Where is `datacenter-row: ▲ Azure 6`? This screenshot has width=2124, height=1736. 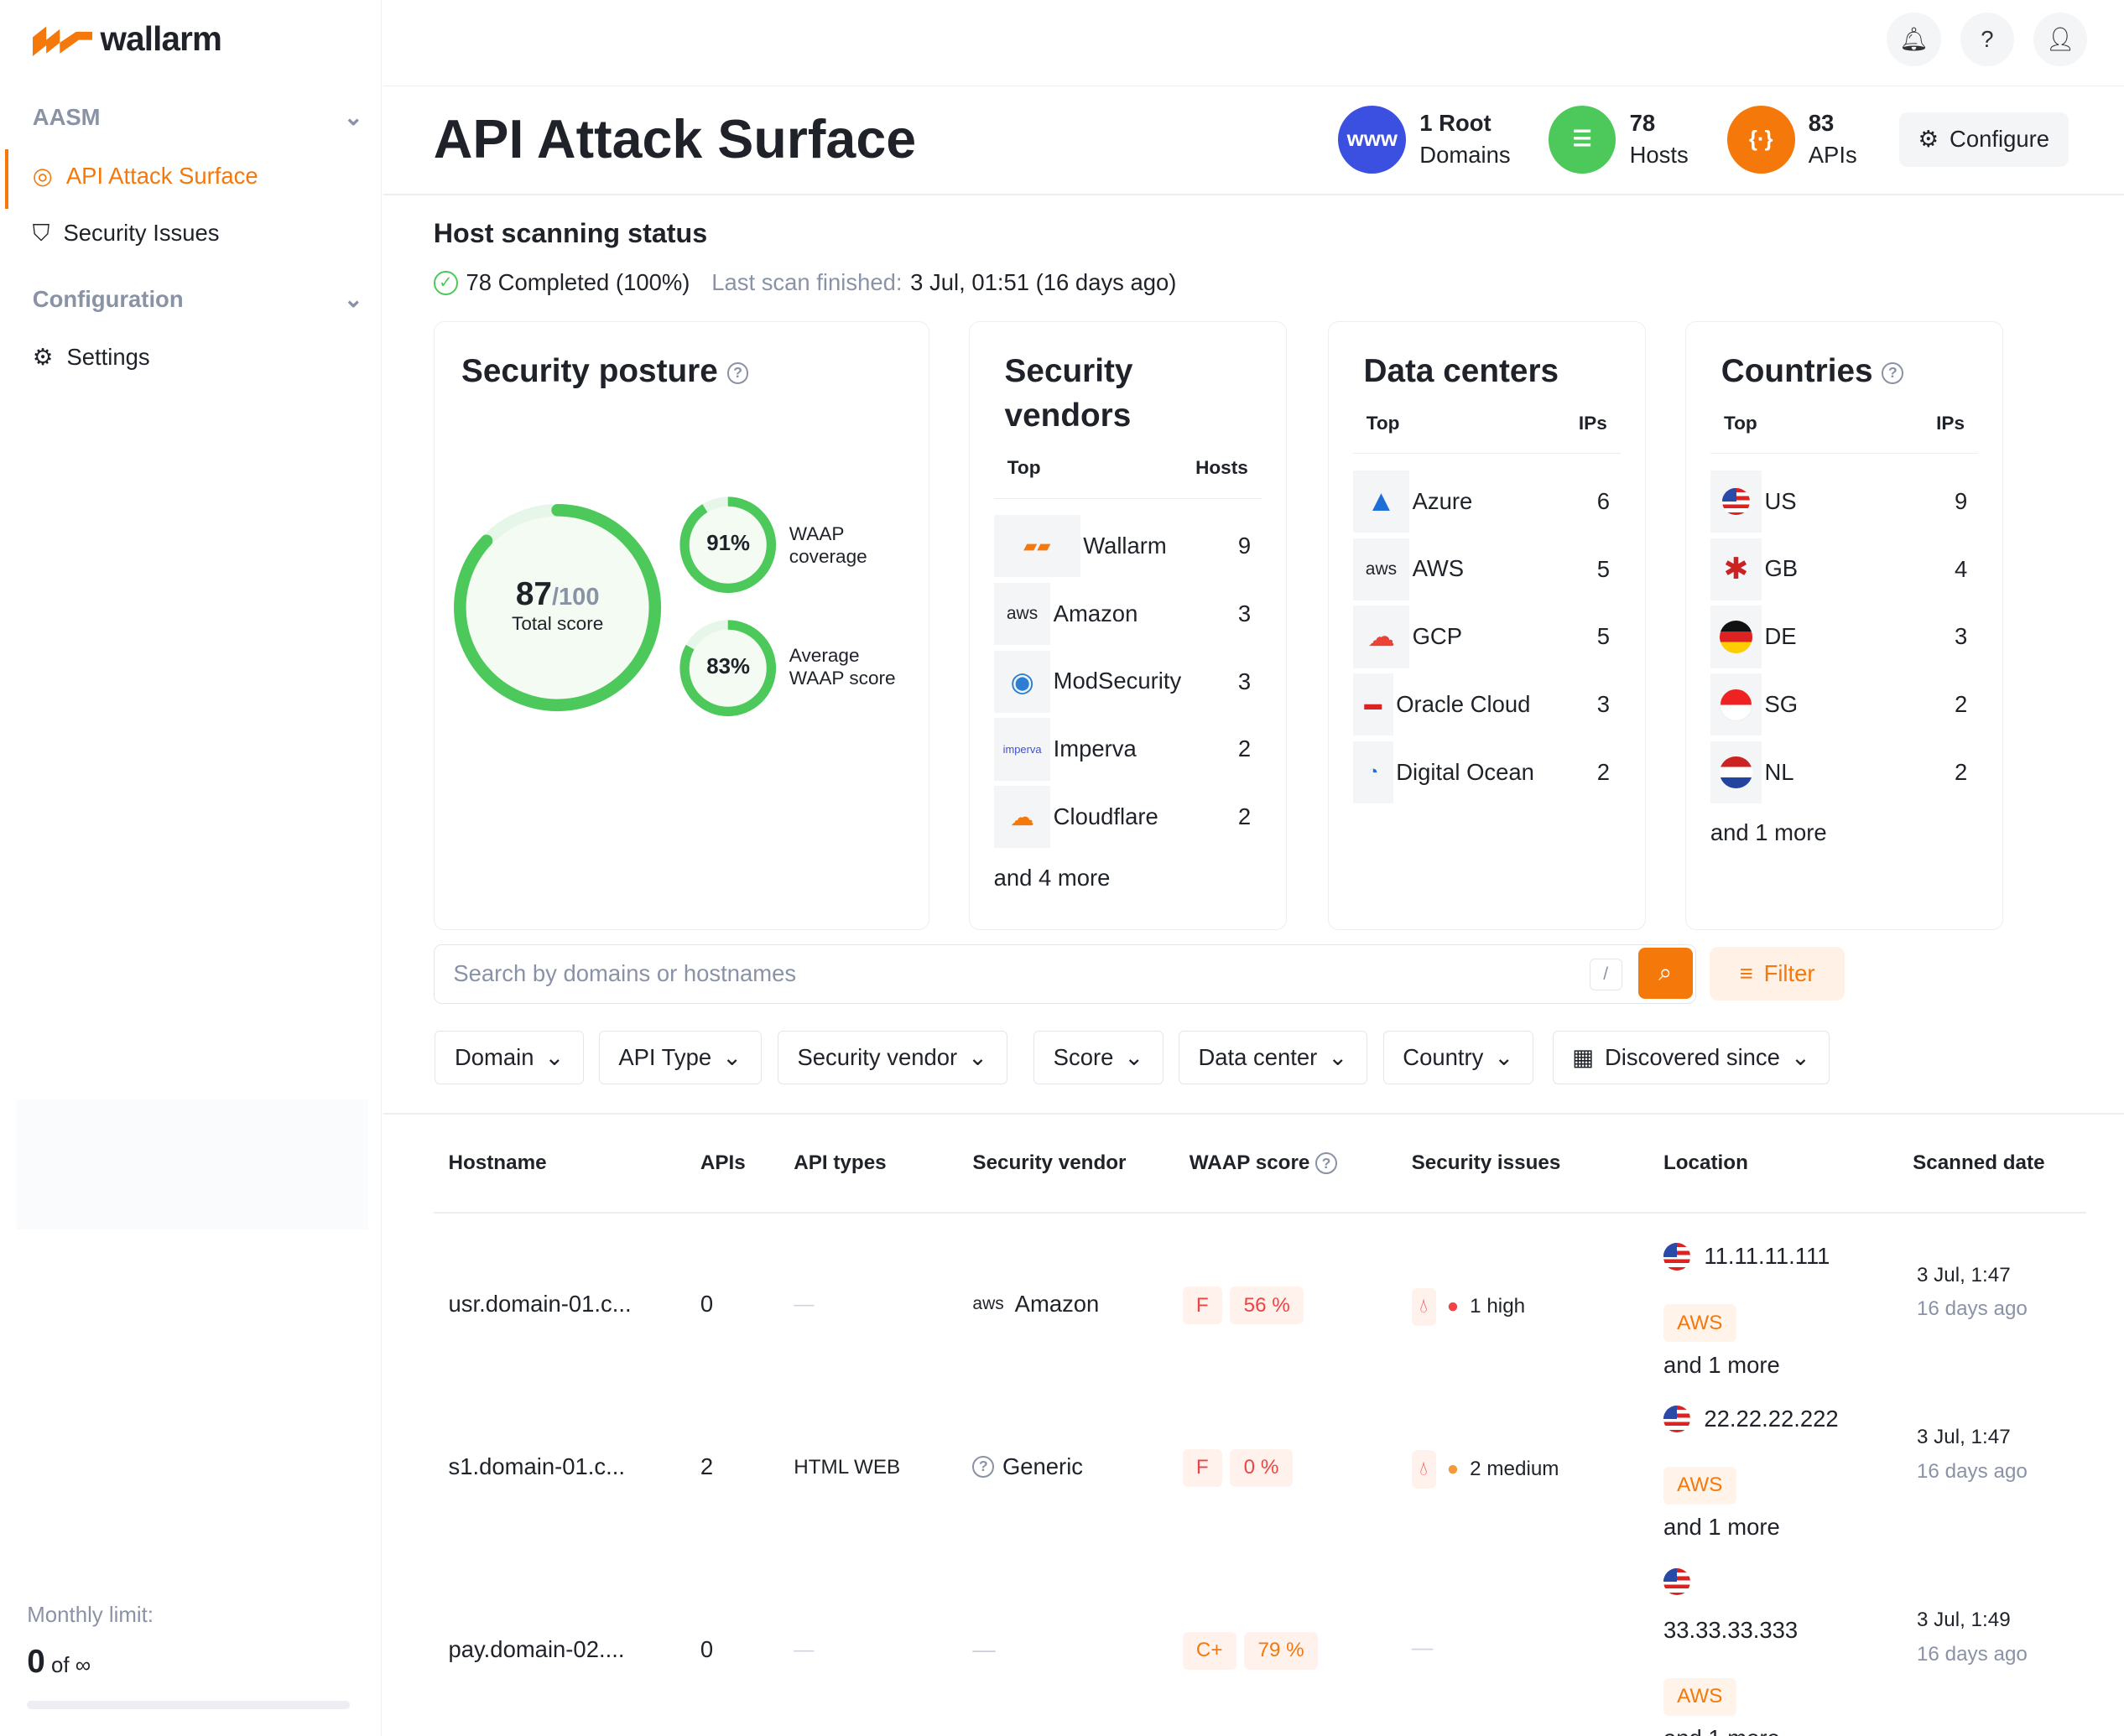
datacenter-row: ▲ Azure 6 is located at coordinates (1486, 502).